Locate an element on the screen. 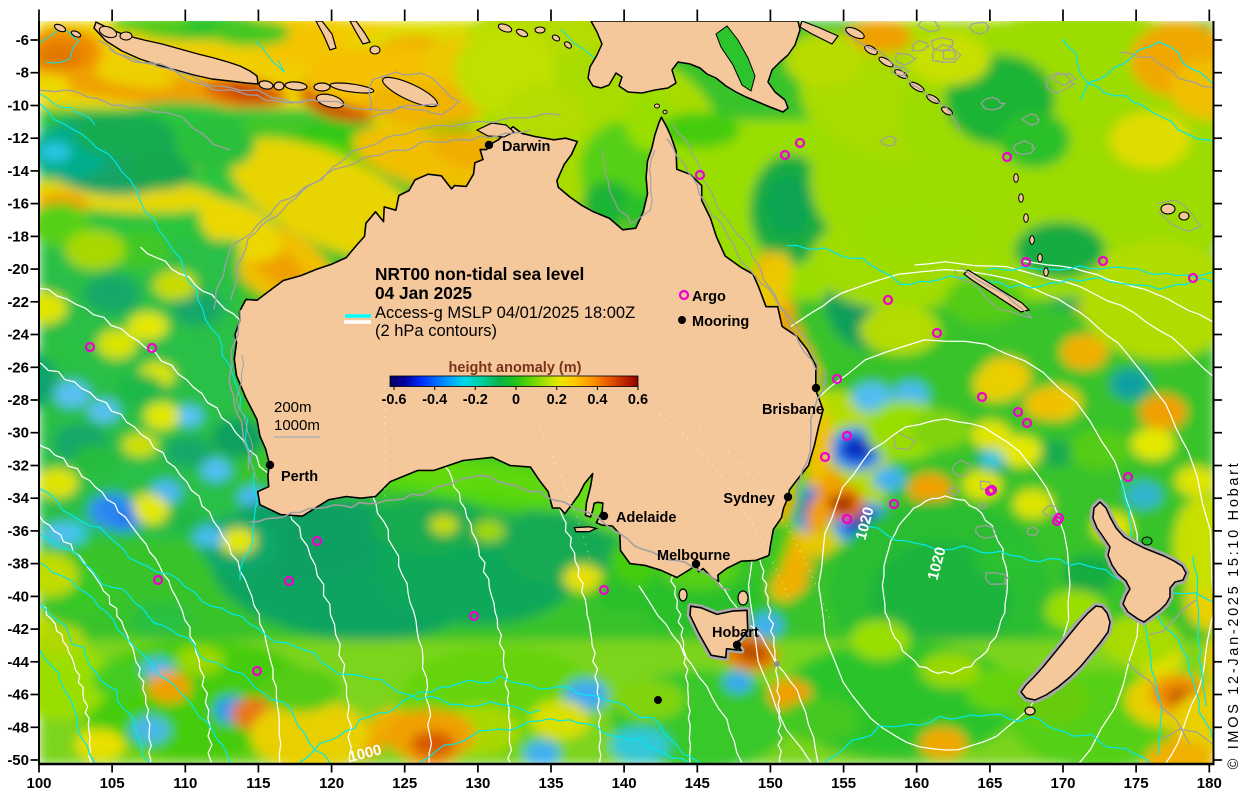  svg-text: NRT00 non-tidal sea level is located at coordinates (479, 274).